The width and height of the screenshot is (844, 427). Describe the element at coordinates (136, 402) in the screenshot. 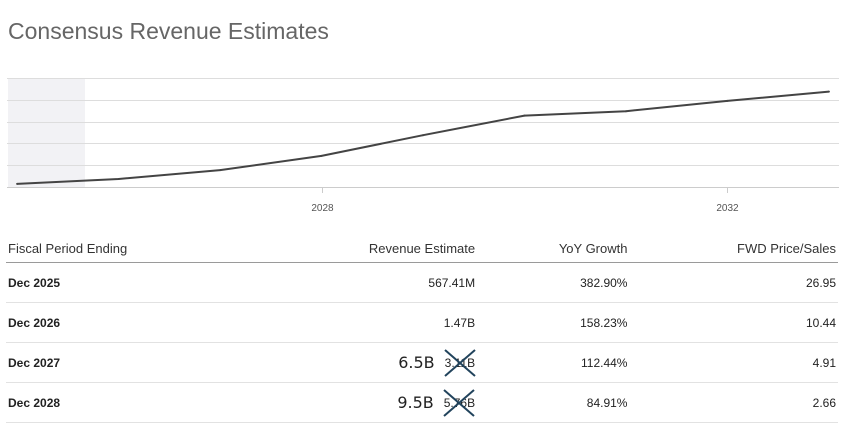

I see `cell-period: Dec 2028` at that location.